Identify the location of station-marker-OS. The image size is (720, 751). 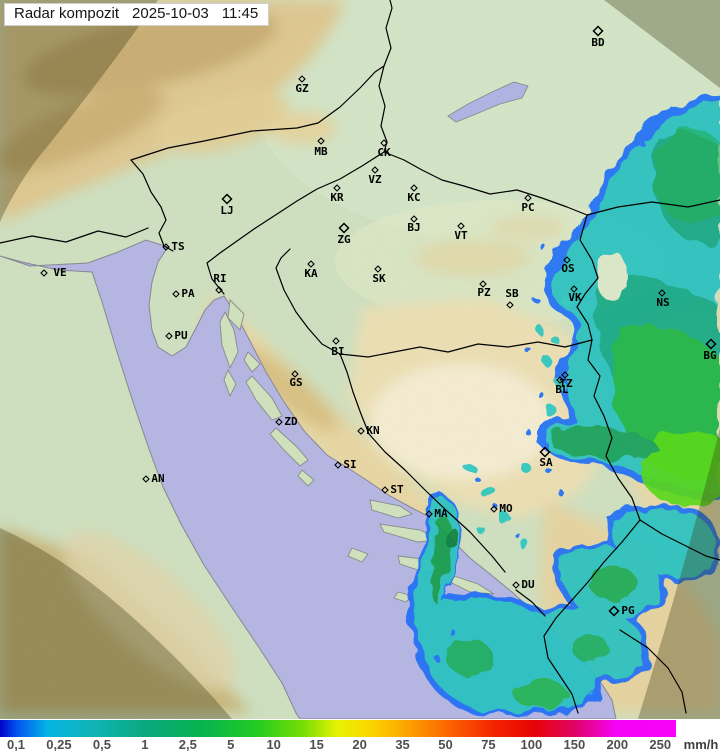
(567, 260).